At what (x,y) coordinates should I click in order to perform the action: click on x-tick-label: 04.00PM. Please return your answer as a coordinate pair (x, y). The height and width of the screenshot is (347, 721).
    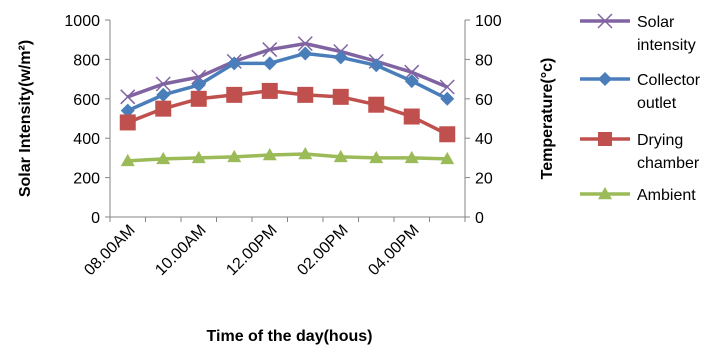
    Looking at the image, I should click on (393, 250).